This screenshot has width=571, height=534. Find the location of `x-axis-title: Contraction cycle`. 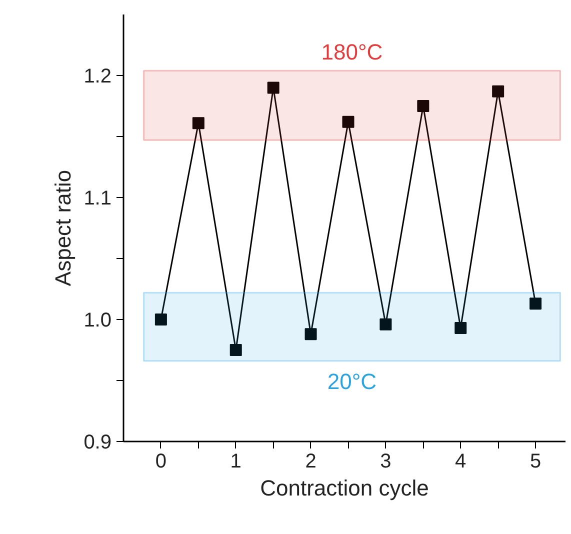

x-axis-title: Contraction cycle is located at coordinates (344, 488).